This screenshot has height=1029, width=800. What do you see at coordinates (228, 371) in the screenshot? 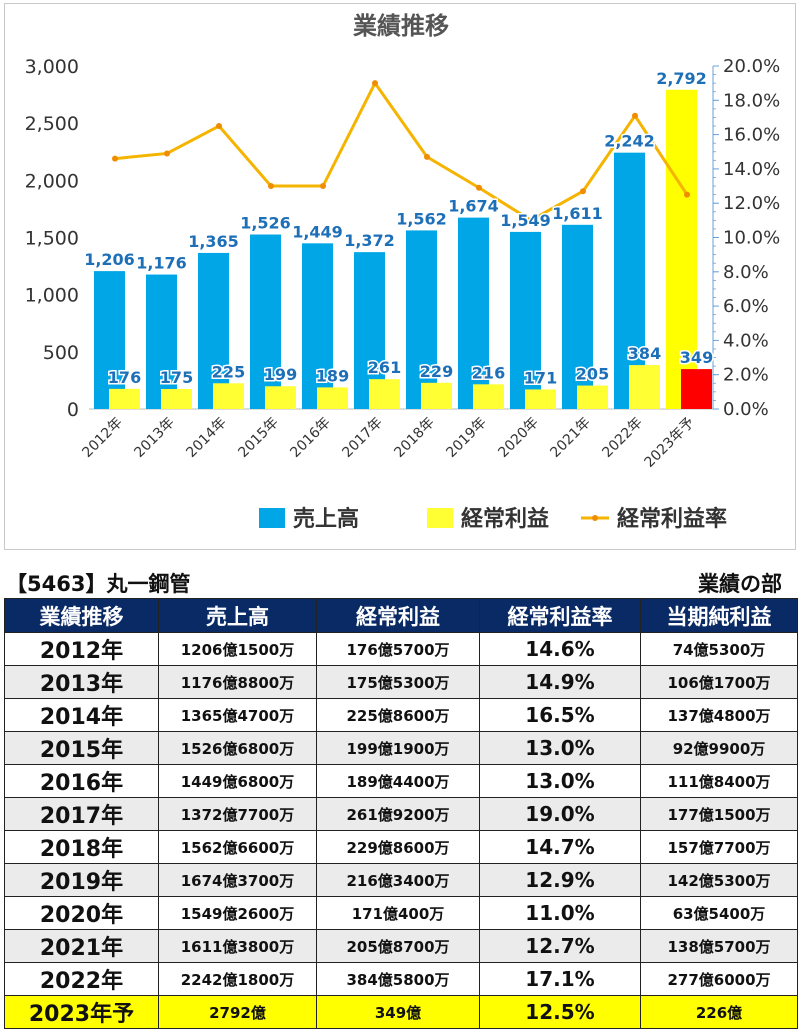
I see `profit-data-label: 225` at bounding box center [228, 371].